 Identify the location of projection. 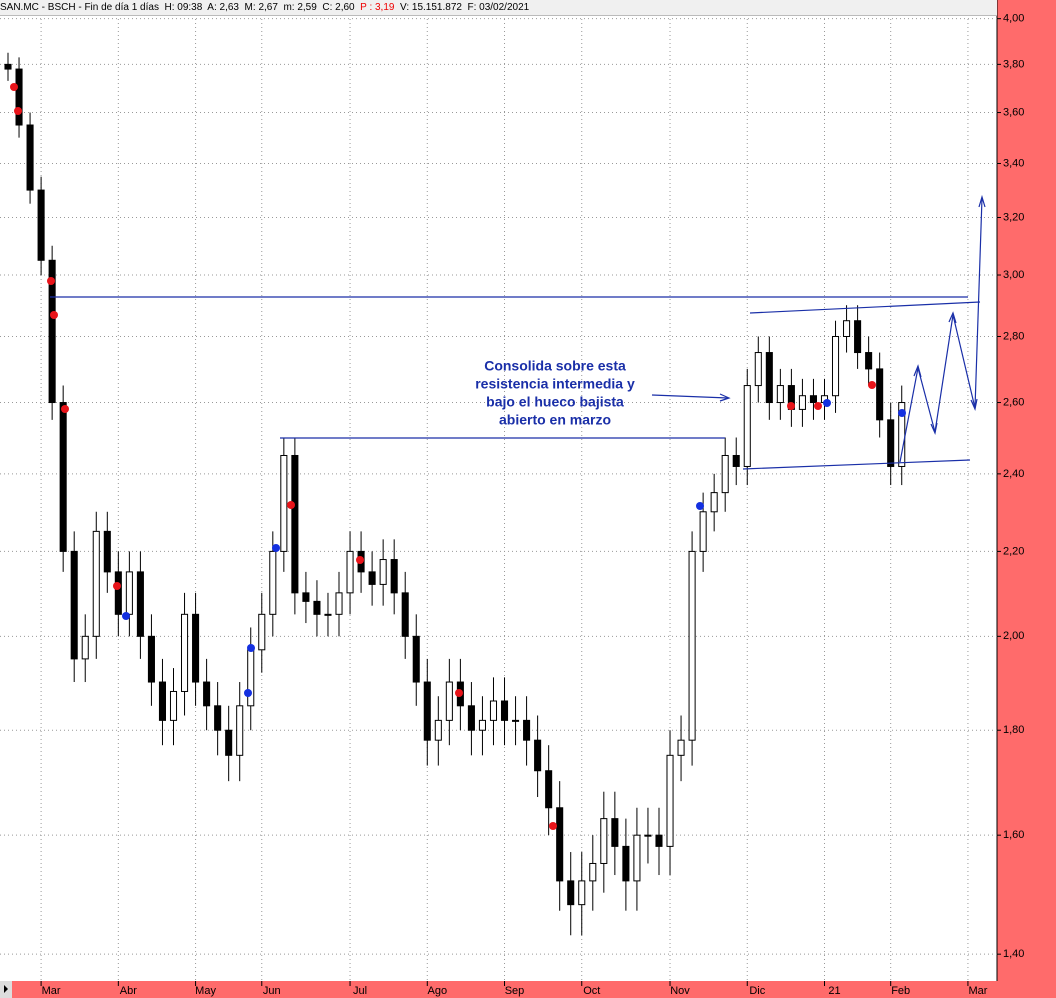
(941, 330).